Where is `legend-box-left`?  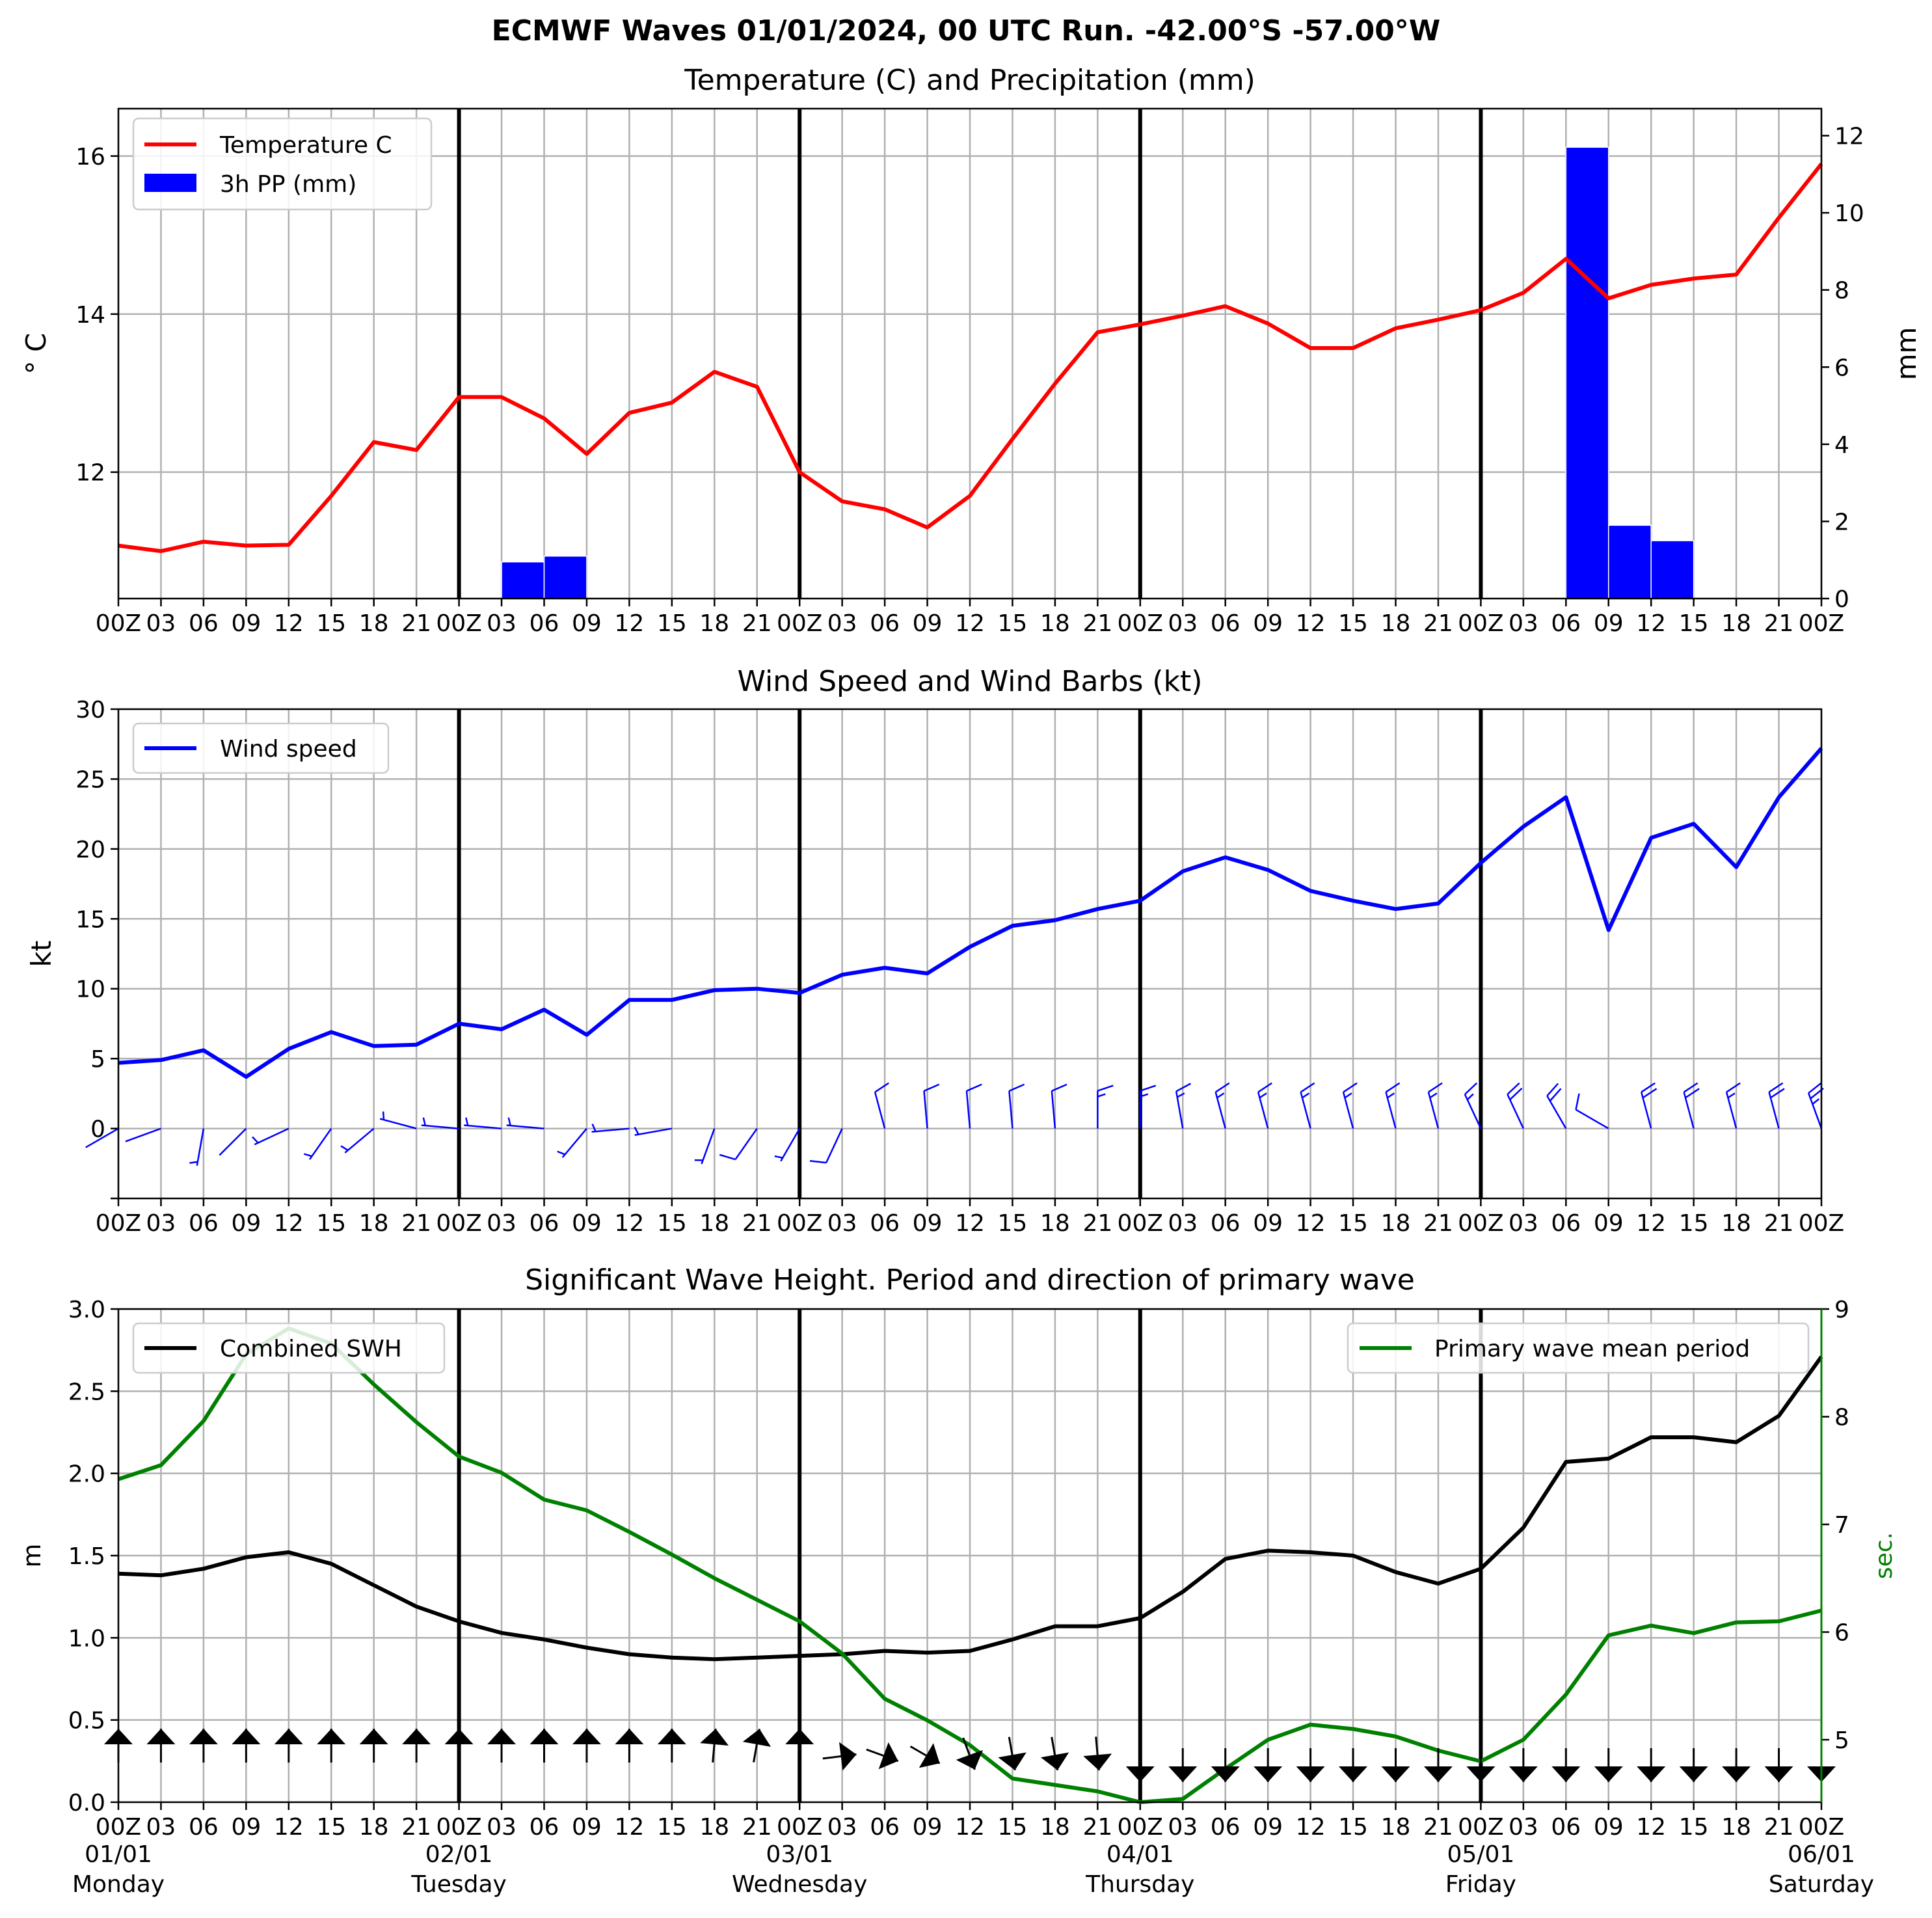
legend-box-left is located at coordinates (289, 1348).